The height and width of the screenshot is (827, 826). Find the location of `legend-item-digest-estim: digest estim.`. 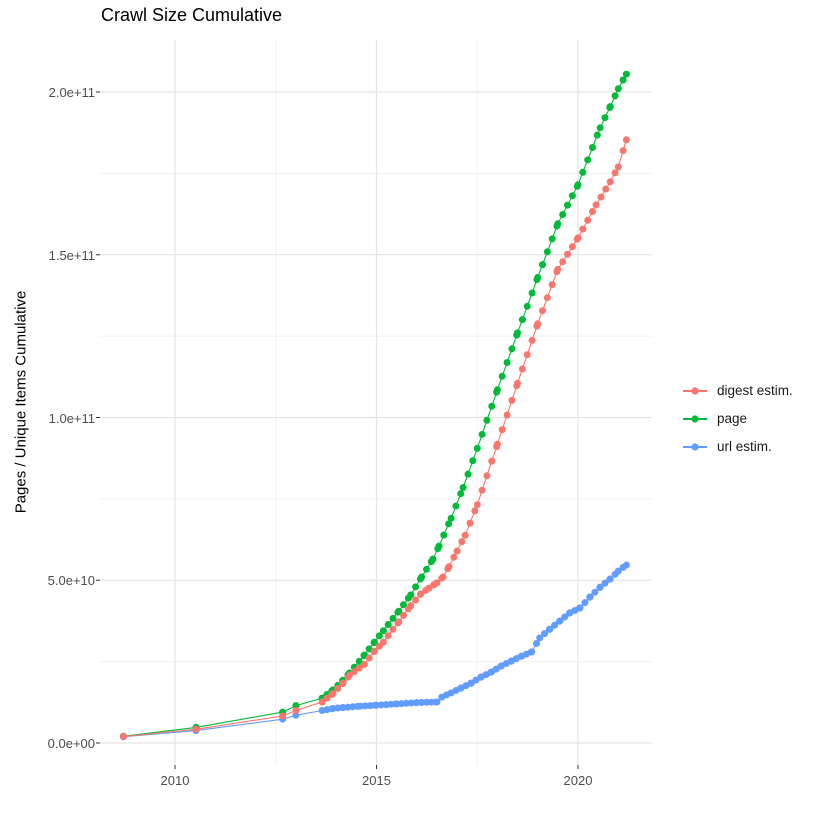

legend-item-digest-estim: digest estim. is located at coordinates (737, 390).